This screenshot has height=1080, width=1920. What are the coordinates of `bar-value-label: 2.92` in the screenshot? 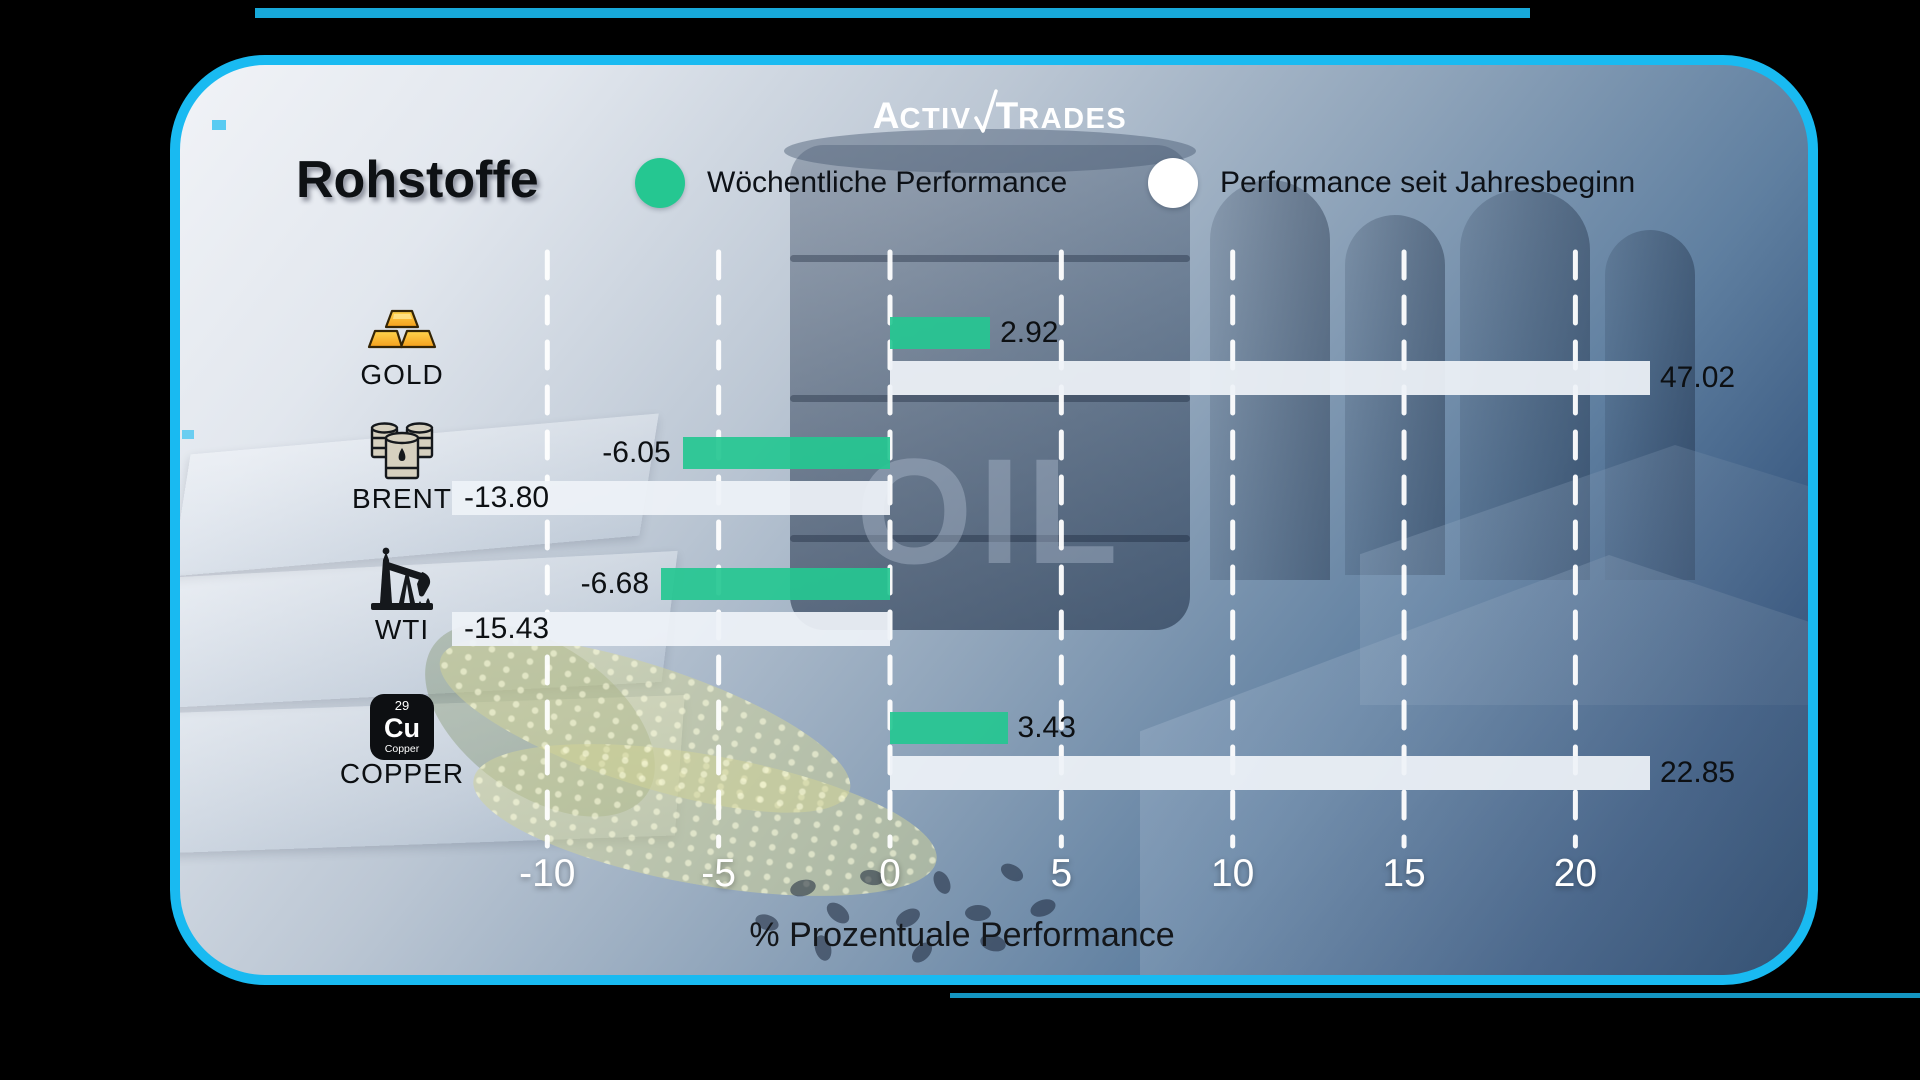 It's located at (1029, 332).